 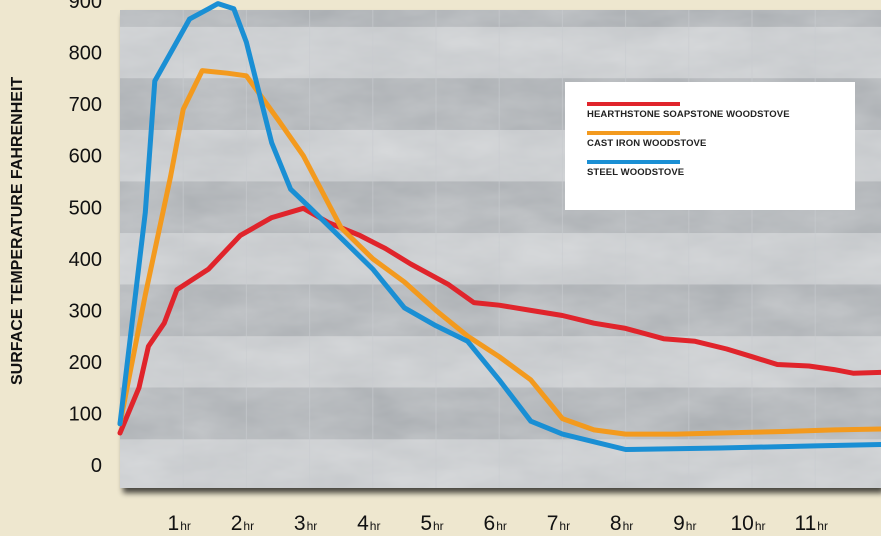 I want to click on legend-label: HEARTHSTONE SOAPSTONE WOODSTOVE, so click(x=688, y=114).